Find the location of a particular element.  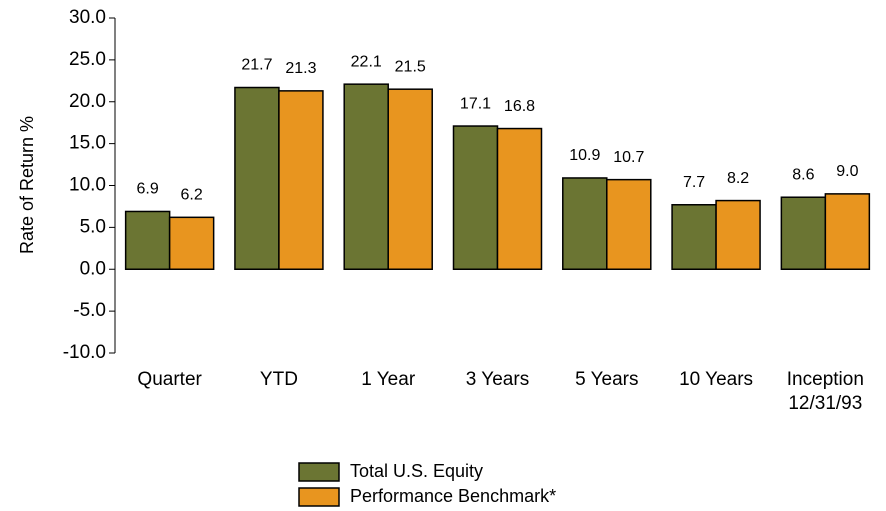

value-label: 21.5 is located at coordinates (410, 66).